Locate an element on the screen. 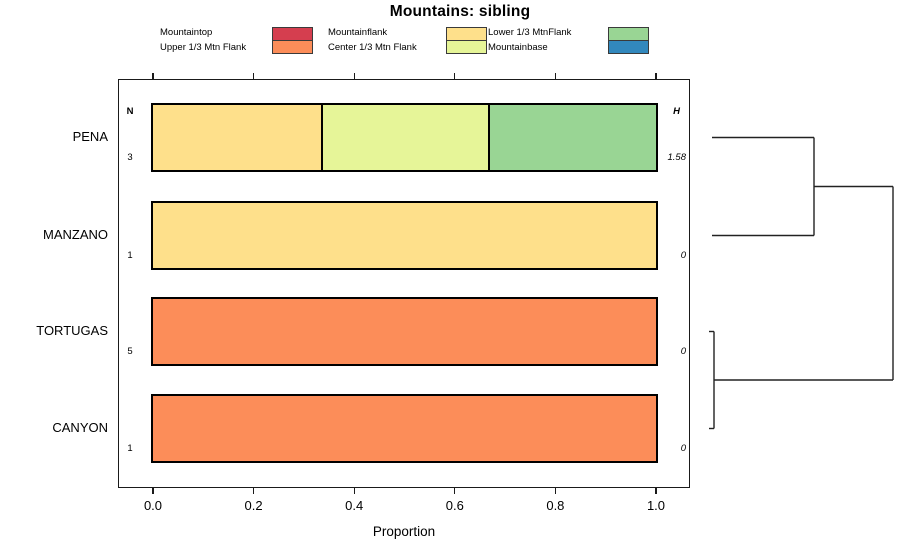 The image size is (900, 560). category-label: CANYON is located at coordinates (80, 427).